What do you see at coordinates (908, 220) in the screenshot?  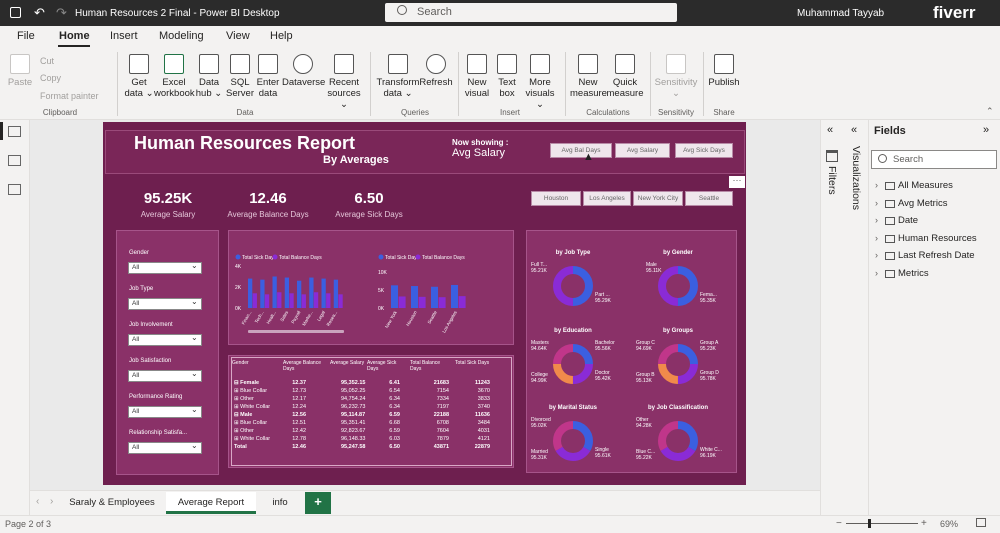 I see `field-item: Date` at bounding box center [908, 220].